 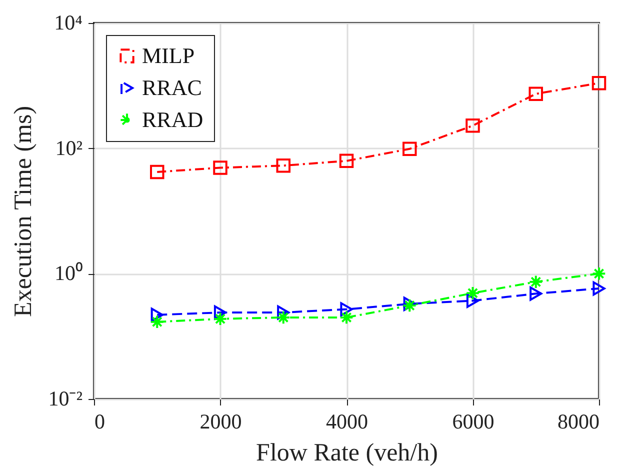 I want to click on y-tick-label: 10⁰, so click(x=68, y=273).